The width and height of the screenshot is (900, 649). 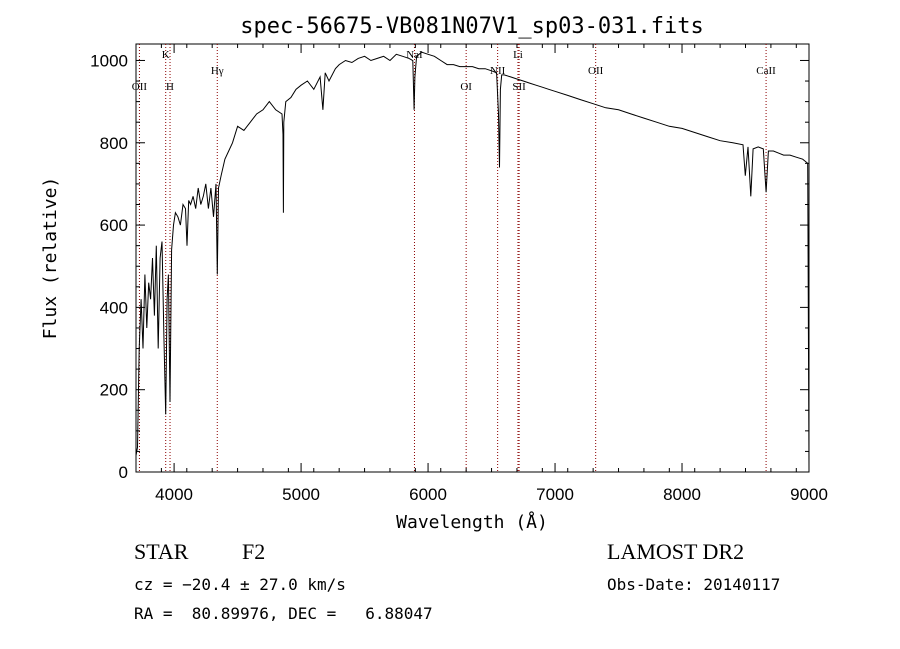 I want to click on x-tick-label: 5000, so click(x=301, y=494).